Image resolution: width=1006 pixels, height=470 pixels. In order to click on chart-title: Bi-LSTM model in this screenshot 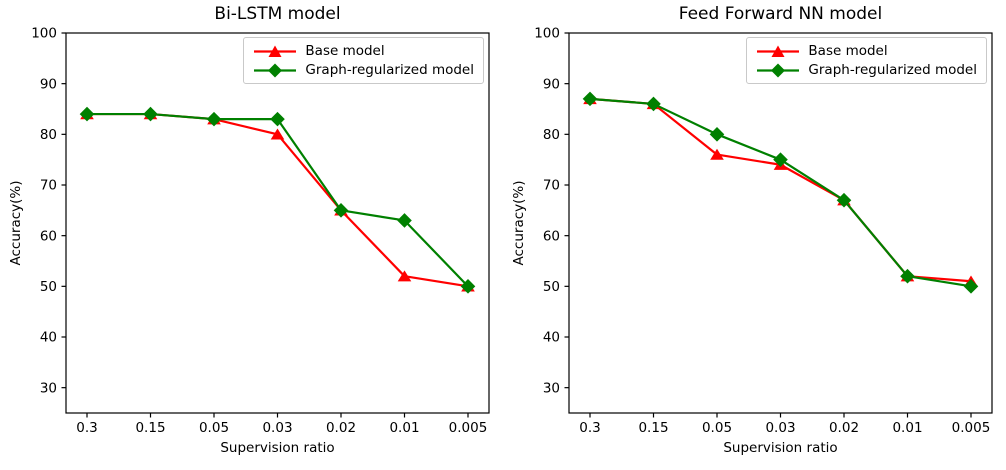, I will do `click(277, 14)`.